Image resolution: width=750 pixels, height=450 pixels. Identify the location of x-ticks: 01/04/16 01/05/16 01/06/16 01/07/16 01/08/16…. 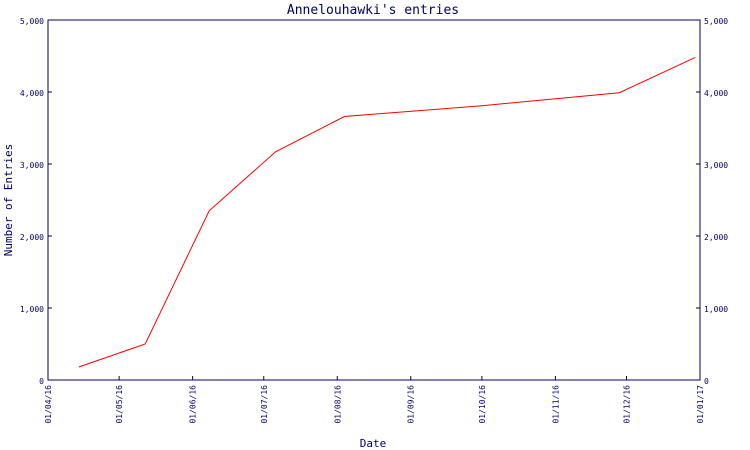
(374, 400).